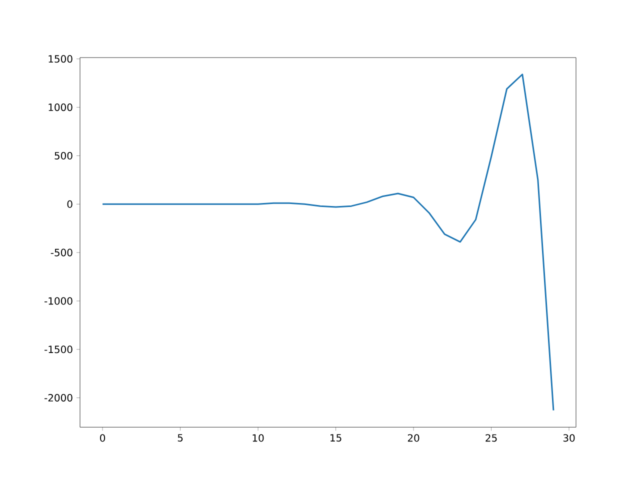 Image resolution: width=640 pixels, height=480 pixels. What do you see at coordinates (69, 204) in the screenshot?
I see `y-tick-label: 0` at bounding box center [69, 204].